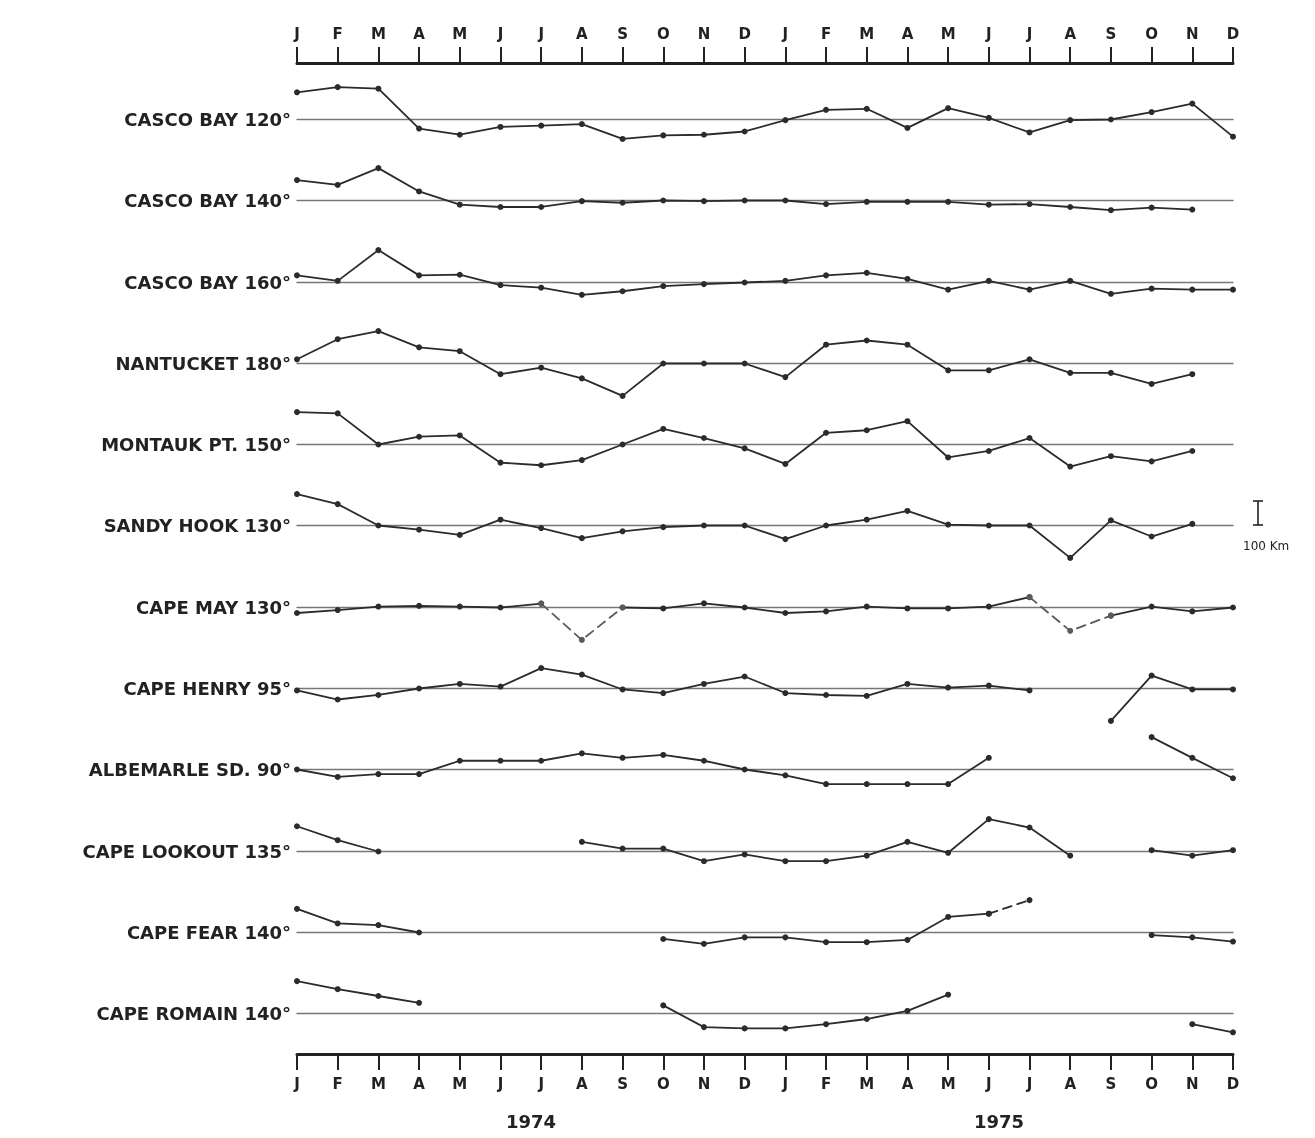 The width and height of the screenshot is (1315, 1138). I want to click on y-axis-title: ALBEMARLE SD. 90°, so click(189, 770).